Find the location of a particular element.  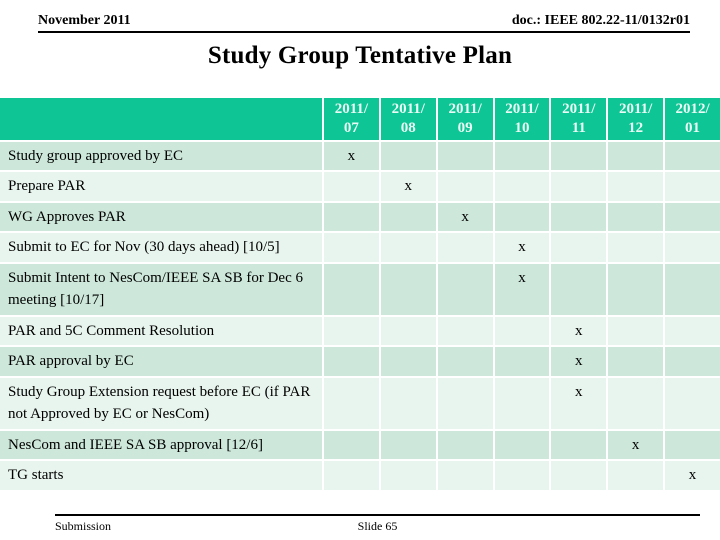

task-label: PAR and 5C Comment Resolution is located at coordinates (161, 330).